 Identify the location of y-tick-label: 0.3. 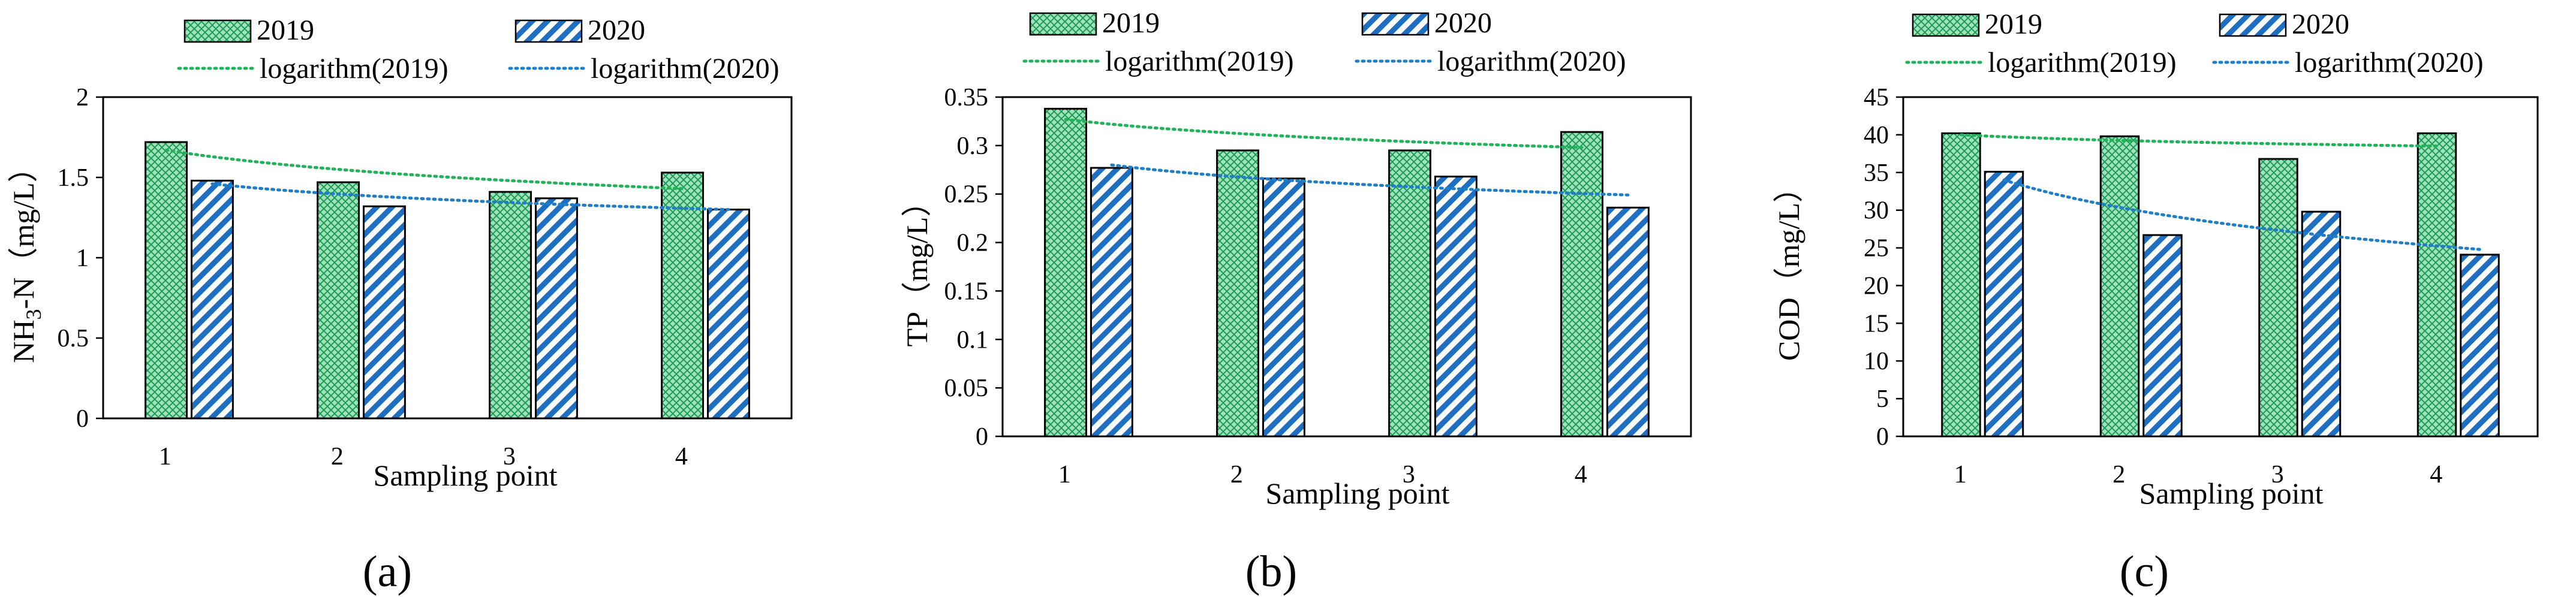
(973, 146).